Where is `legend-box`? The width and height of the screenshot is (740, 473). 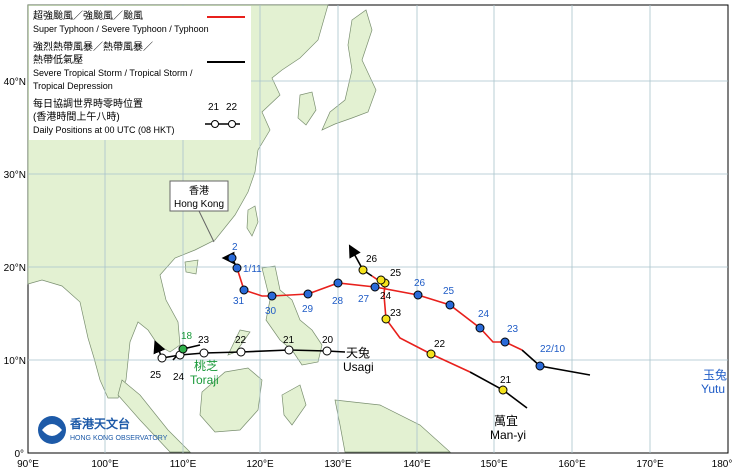 legend-box is located at coordinates (140, 73).